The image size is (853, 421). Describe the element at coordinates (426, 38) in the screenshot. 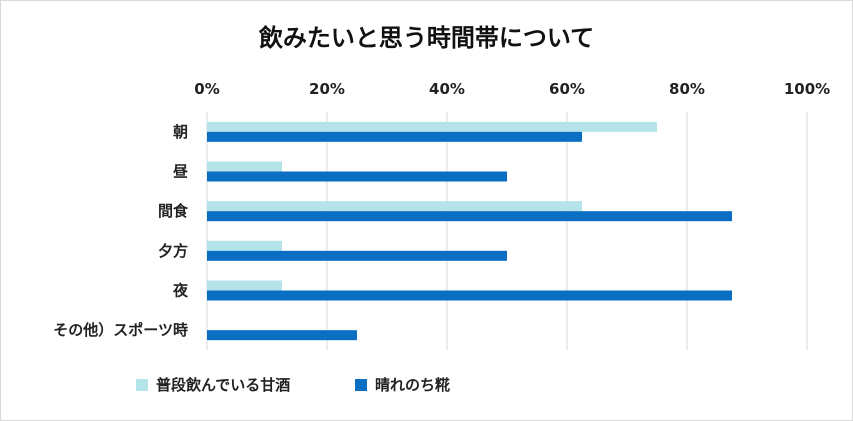

I see `chart-title: 飲みたいと思う時間帯について` at that location.